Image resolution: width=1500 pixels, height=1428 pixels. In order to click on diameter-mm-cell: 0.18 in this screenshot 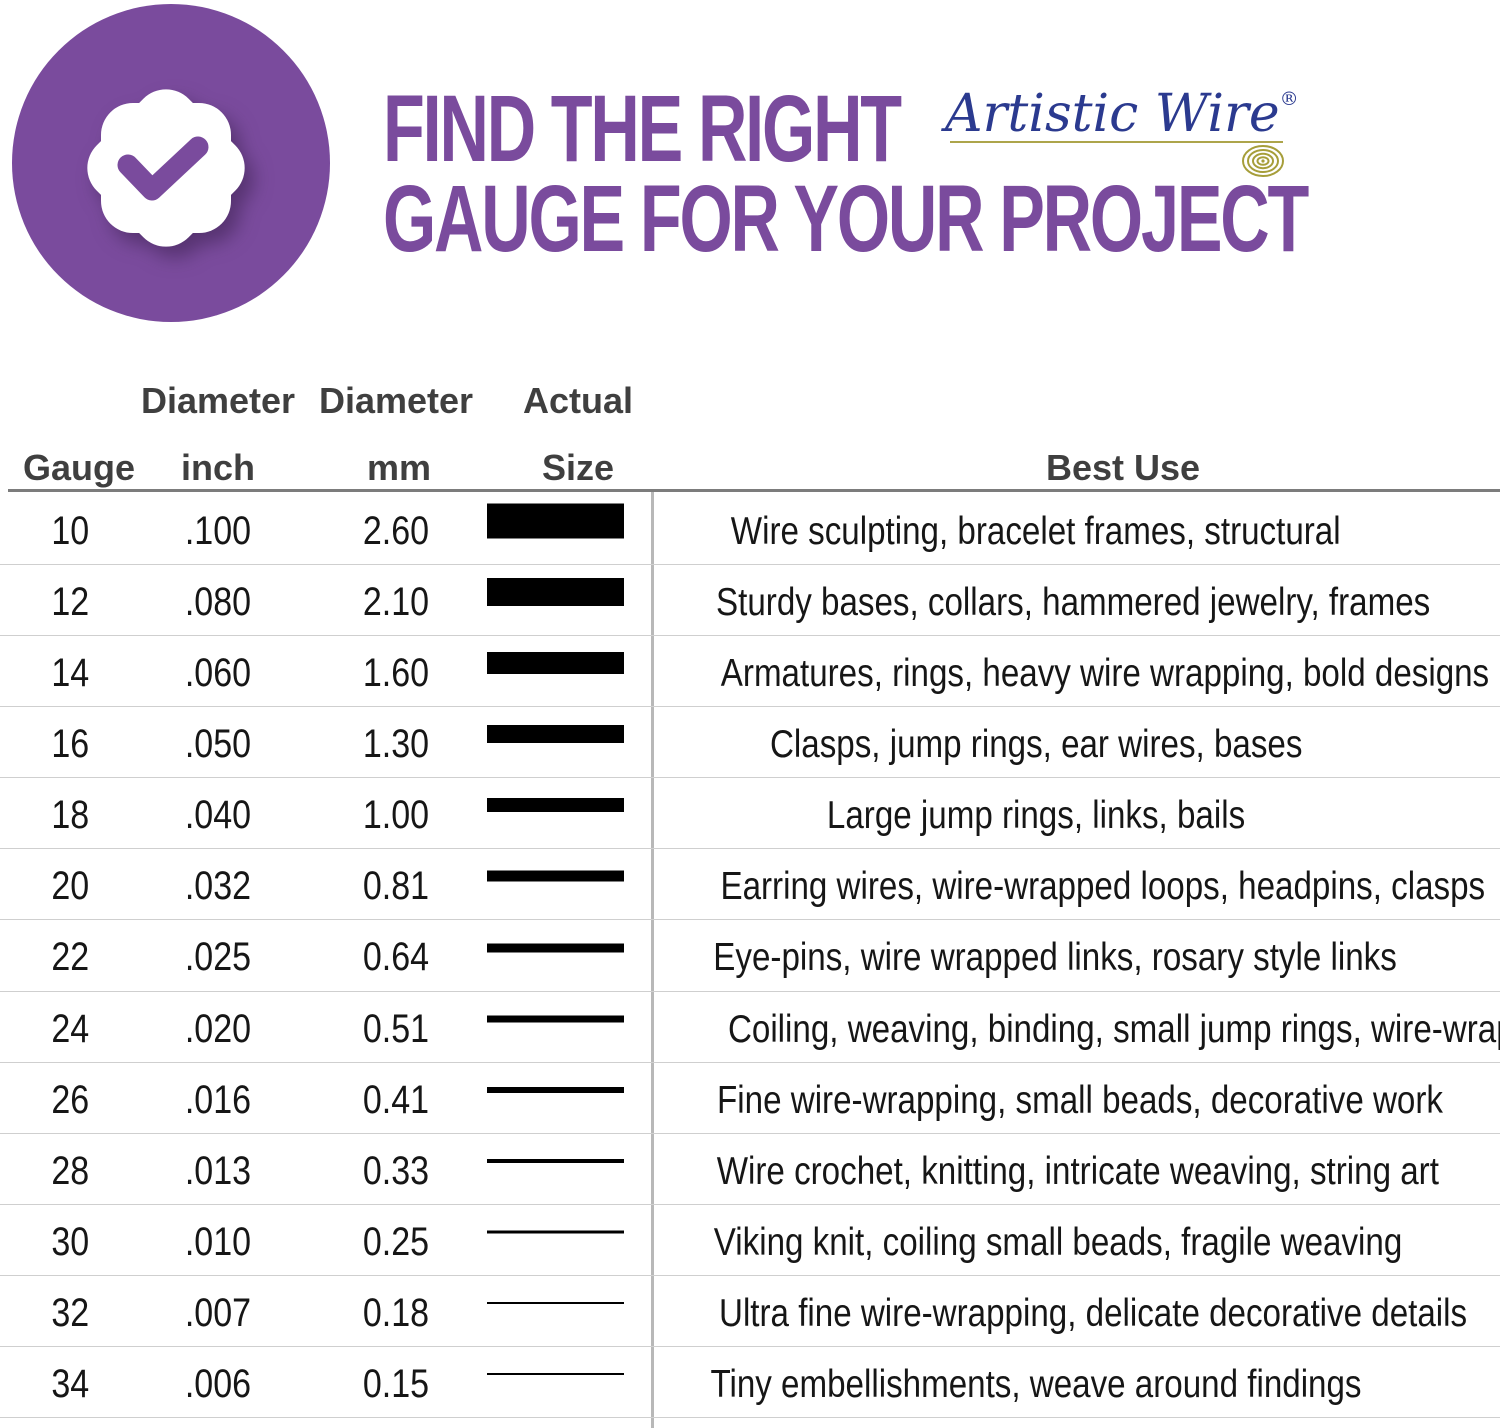, I will do `click(396, 1315)`.